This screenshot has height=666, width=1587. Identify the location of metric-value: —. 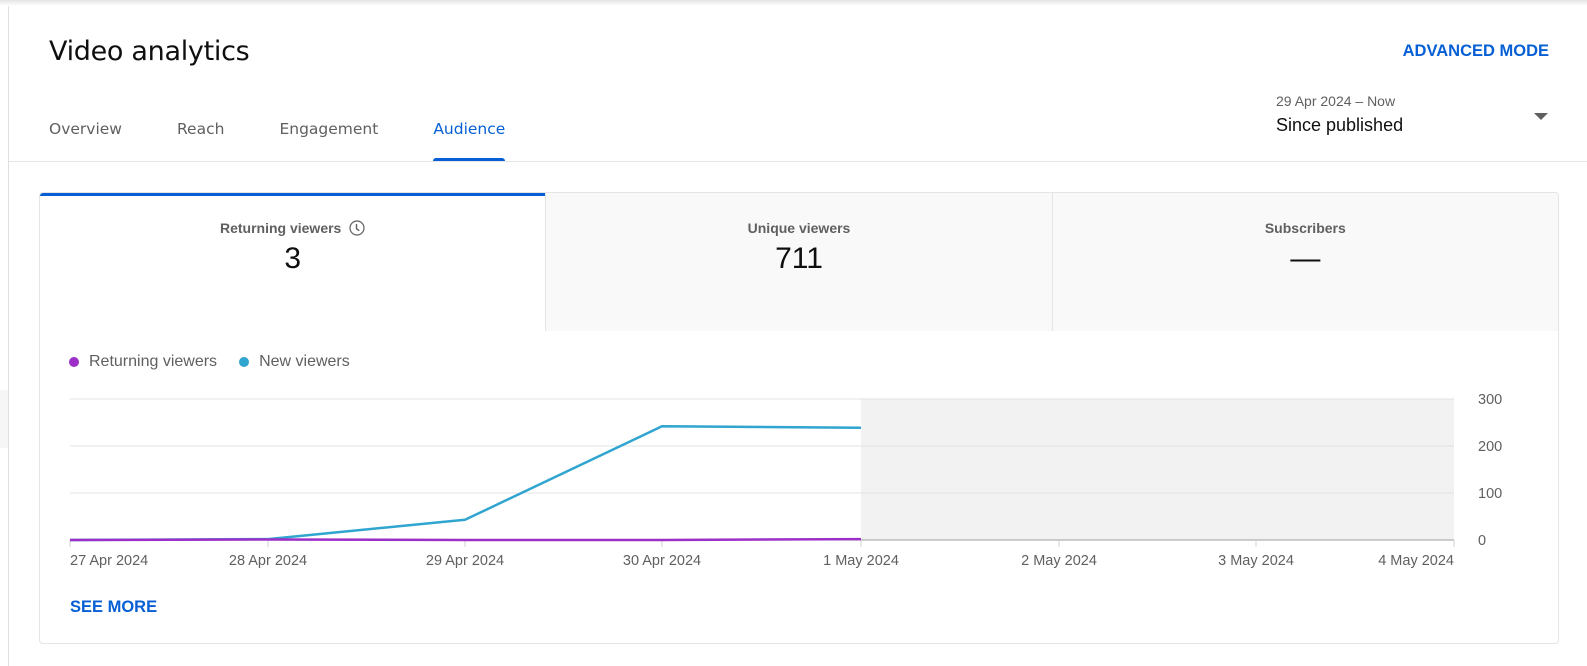
(1305, 258).